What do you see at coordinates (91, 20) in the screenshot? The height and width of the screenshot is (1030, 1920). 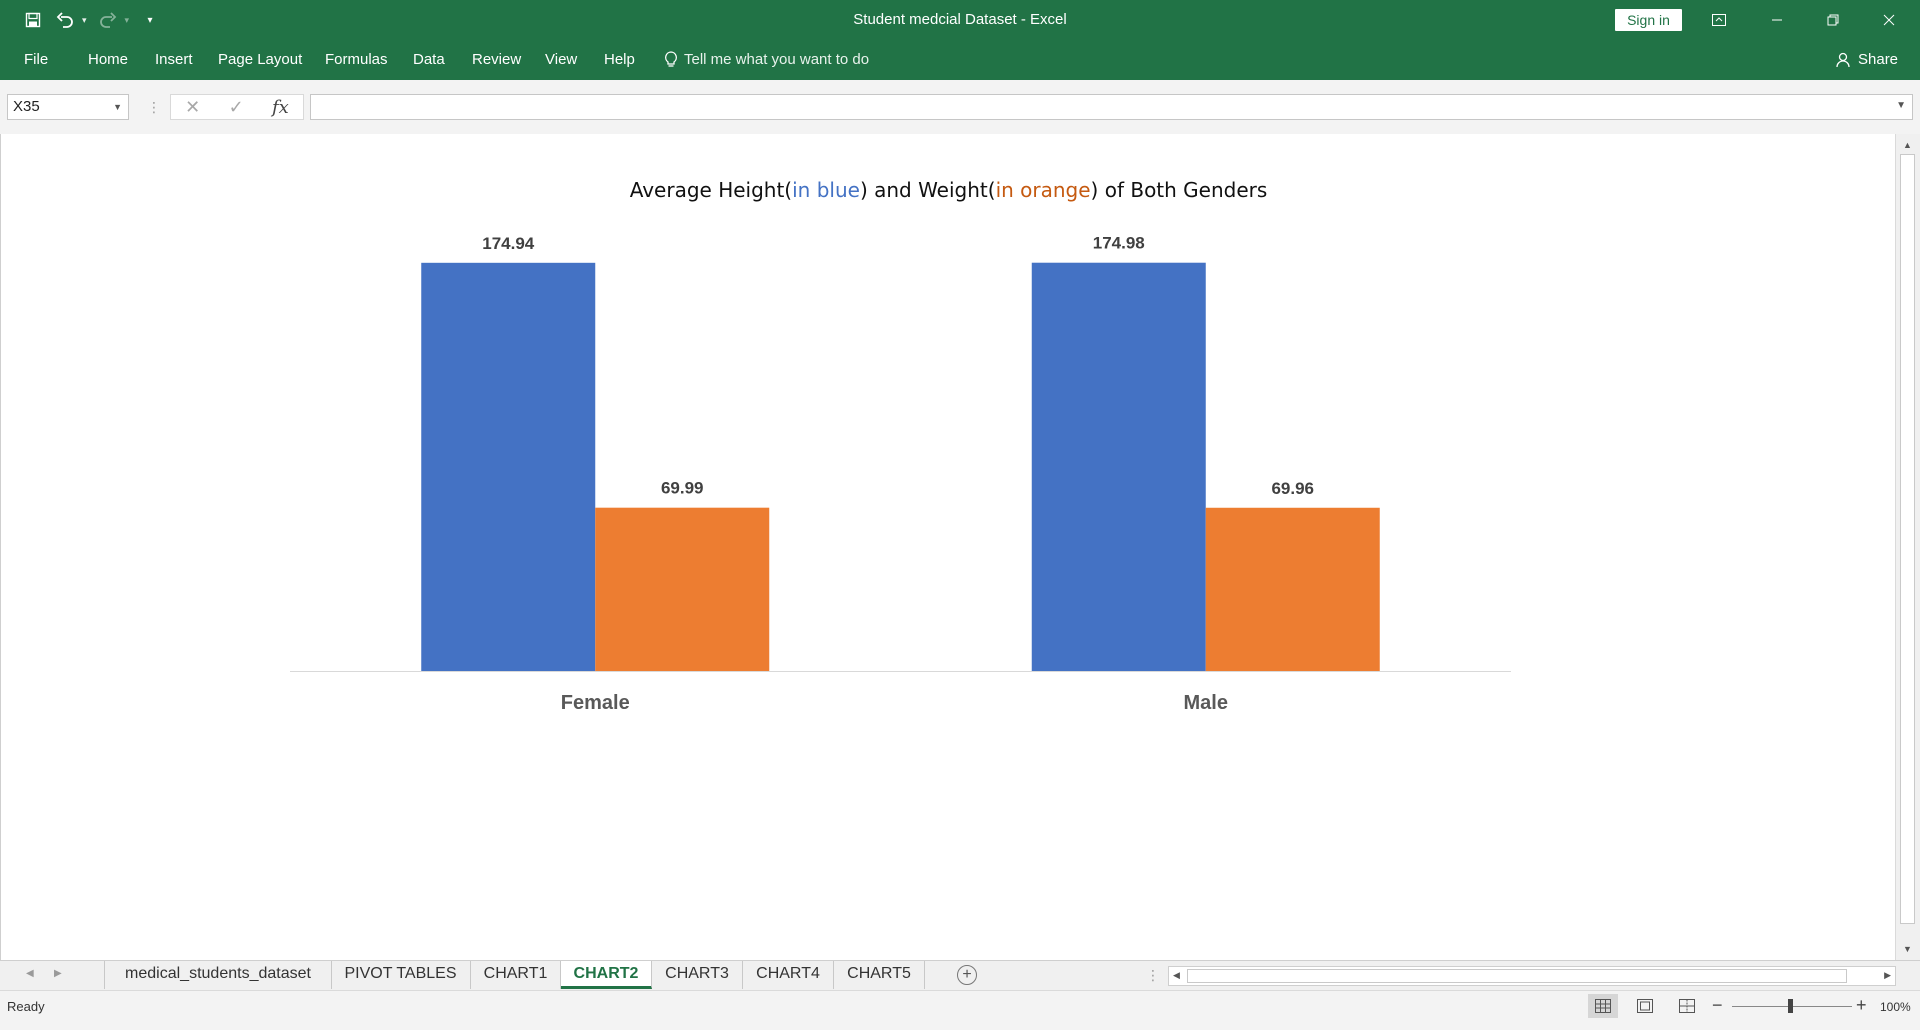 I see `quick-access-toolbar: ▾ ▾ ▾` at bounding box center [91, 20].